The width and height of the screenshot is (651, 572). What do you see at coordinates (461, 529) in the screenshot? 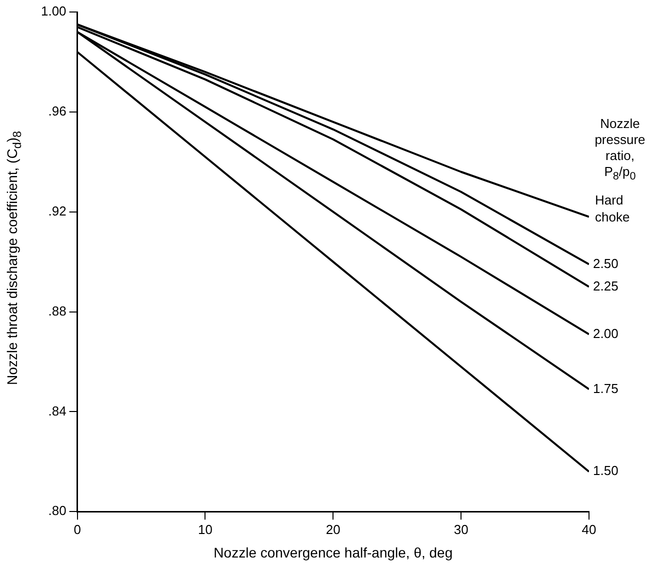
I see `x-tick-label: 30` at bounding box center [461, 529].